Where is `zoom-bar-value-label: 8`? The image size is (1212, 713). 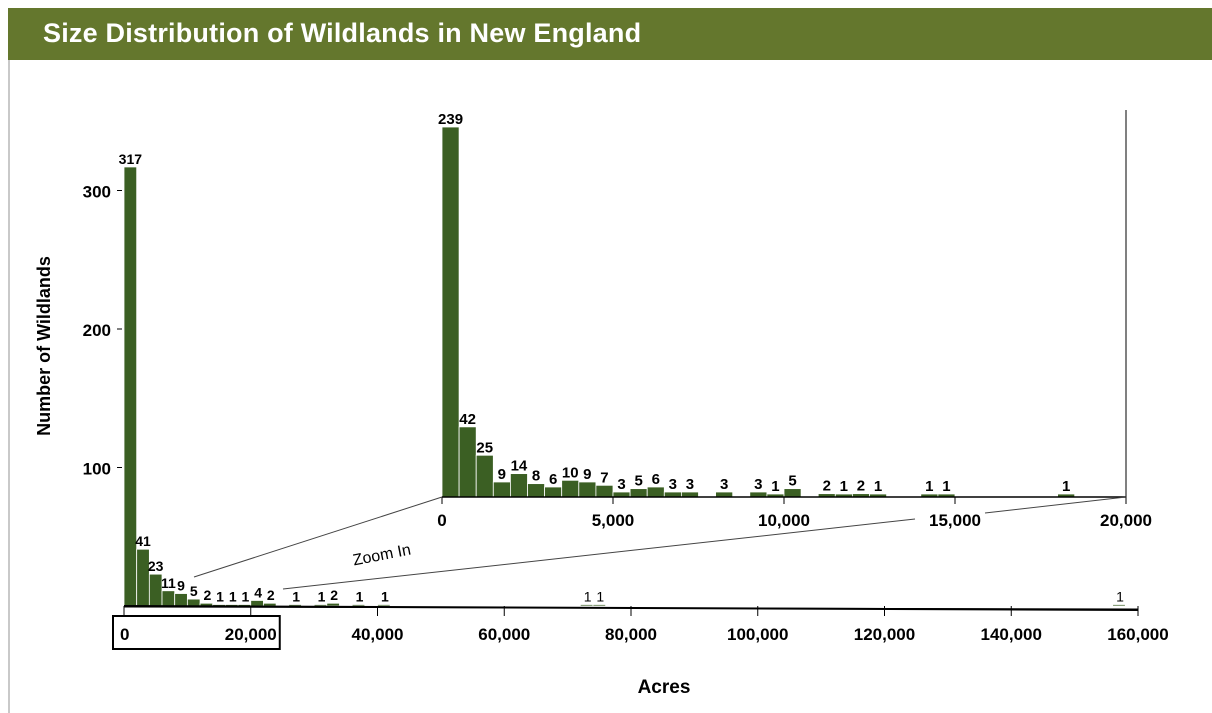
zoom-bar-value-label: 8 is located at coordinates (536, 476).